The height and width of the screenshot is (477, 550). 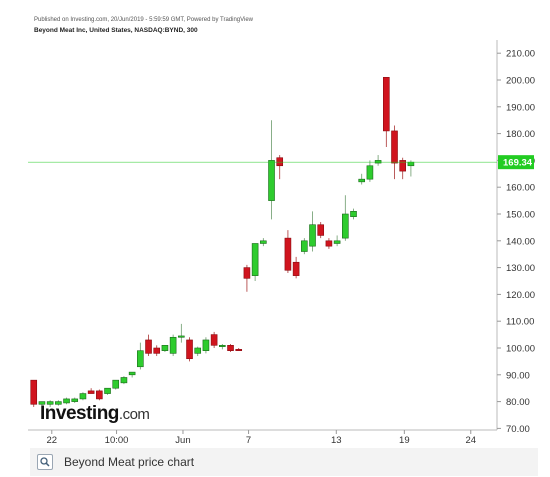 I want to click on y-tick-label: 70.00, so click(x=518, y=429).